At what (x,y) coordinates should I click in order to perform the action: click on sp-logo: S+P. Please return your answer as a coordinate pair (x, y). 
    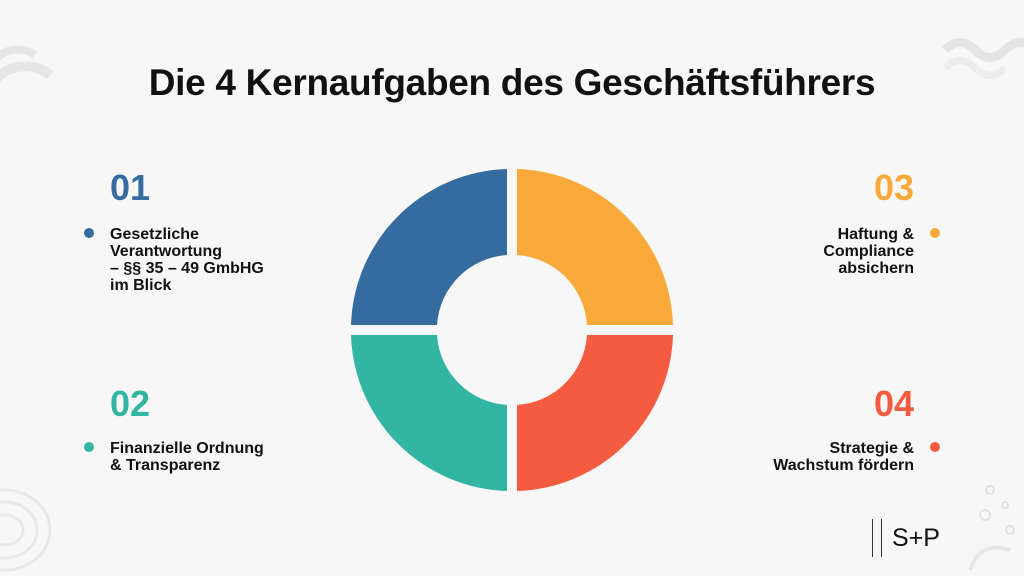
    Looking at the image, I should click on (912, 538).